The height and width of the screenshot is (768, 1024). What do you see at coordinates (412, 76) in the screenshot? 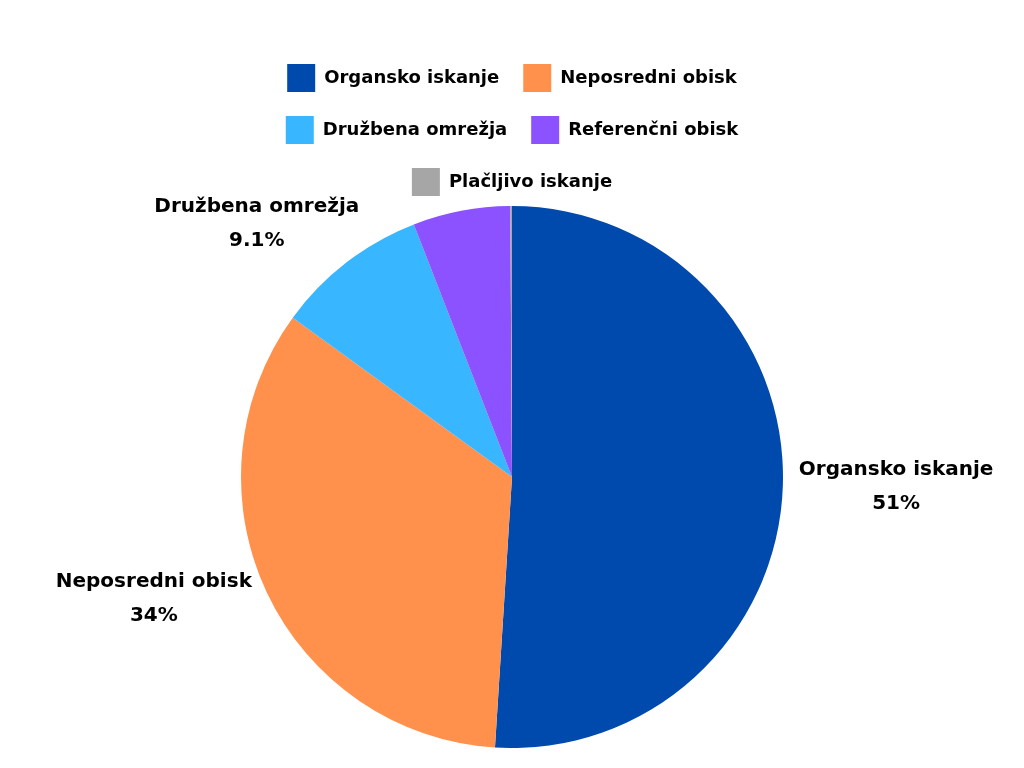
I see `legend-label: Organsko iskanje` at bounding box center [412, 76].